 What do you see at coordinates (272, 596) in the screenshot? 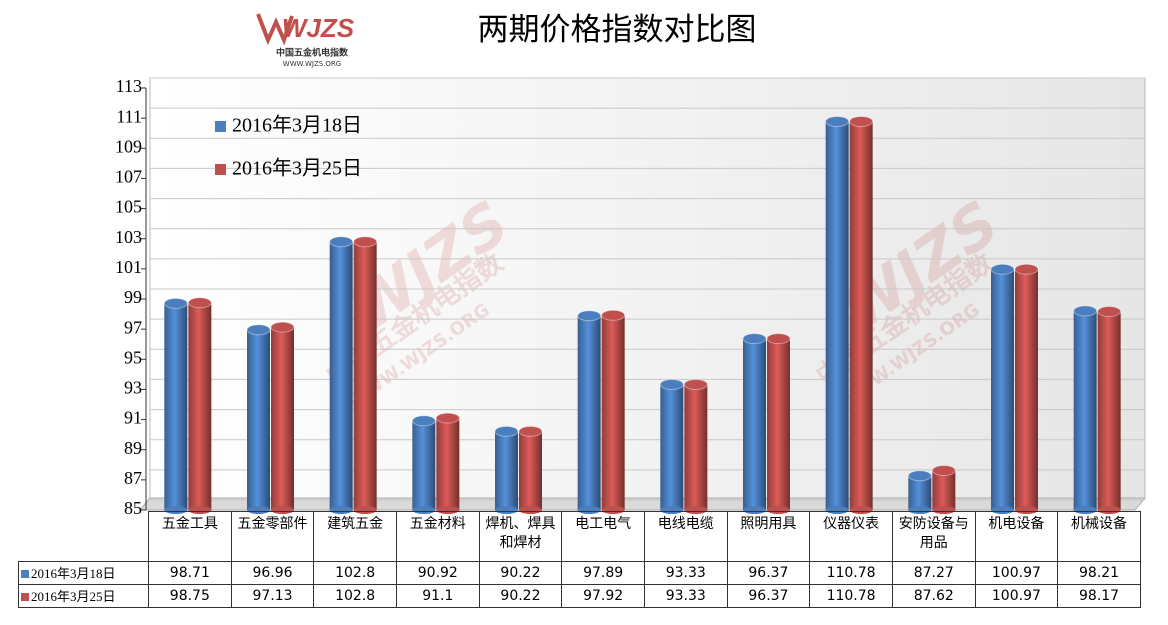
I see `value-cell: 97.13` at bounding box center [272, 596].